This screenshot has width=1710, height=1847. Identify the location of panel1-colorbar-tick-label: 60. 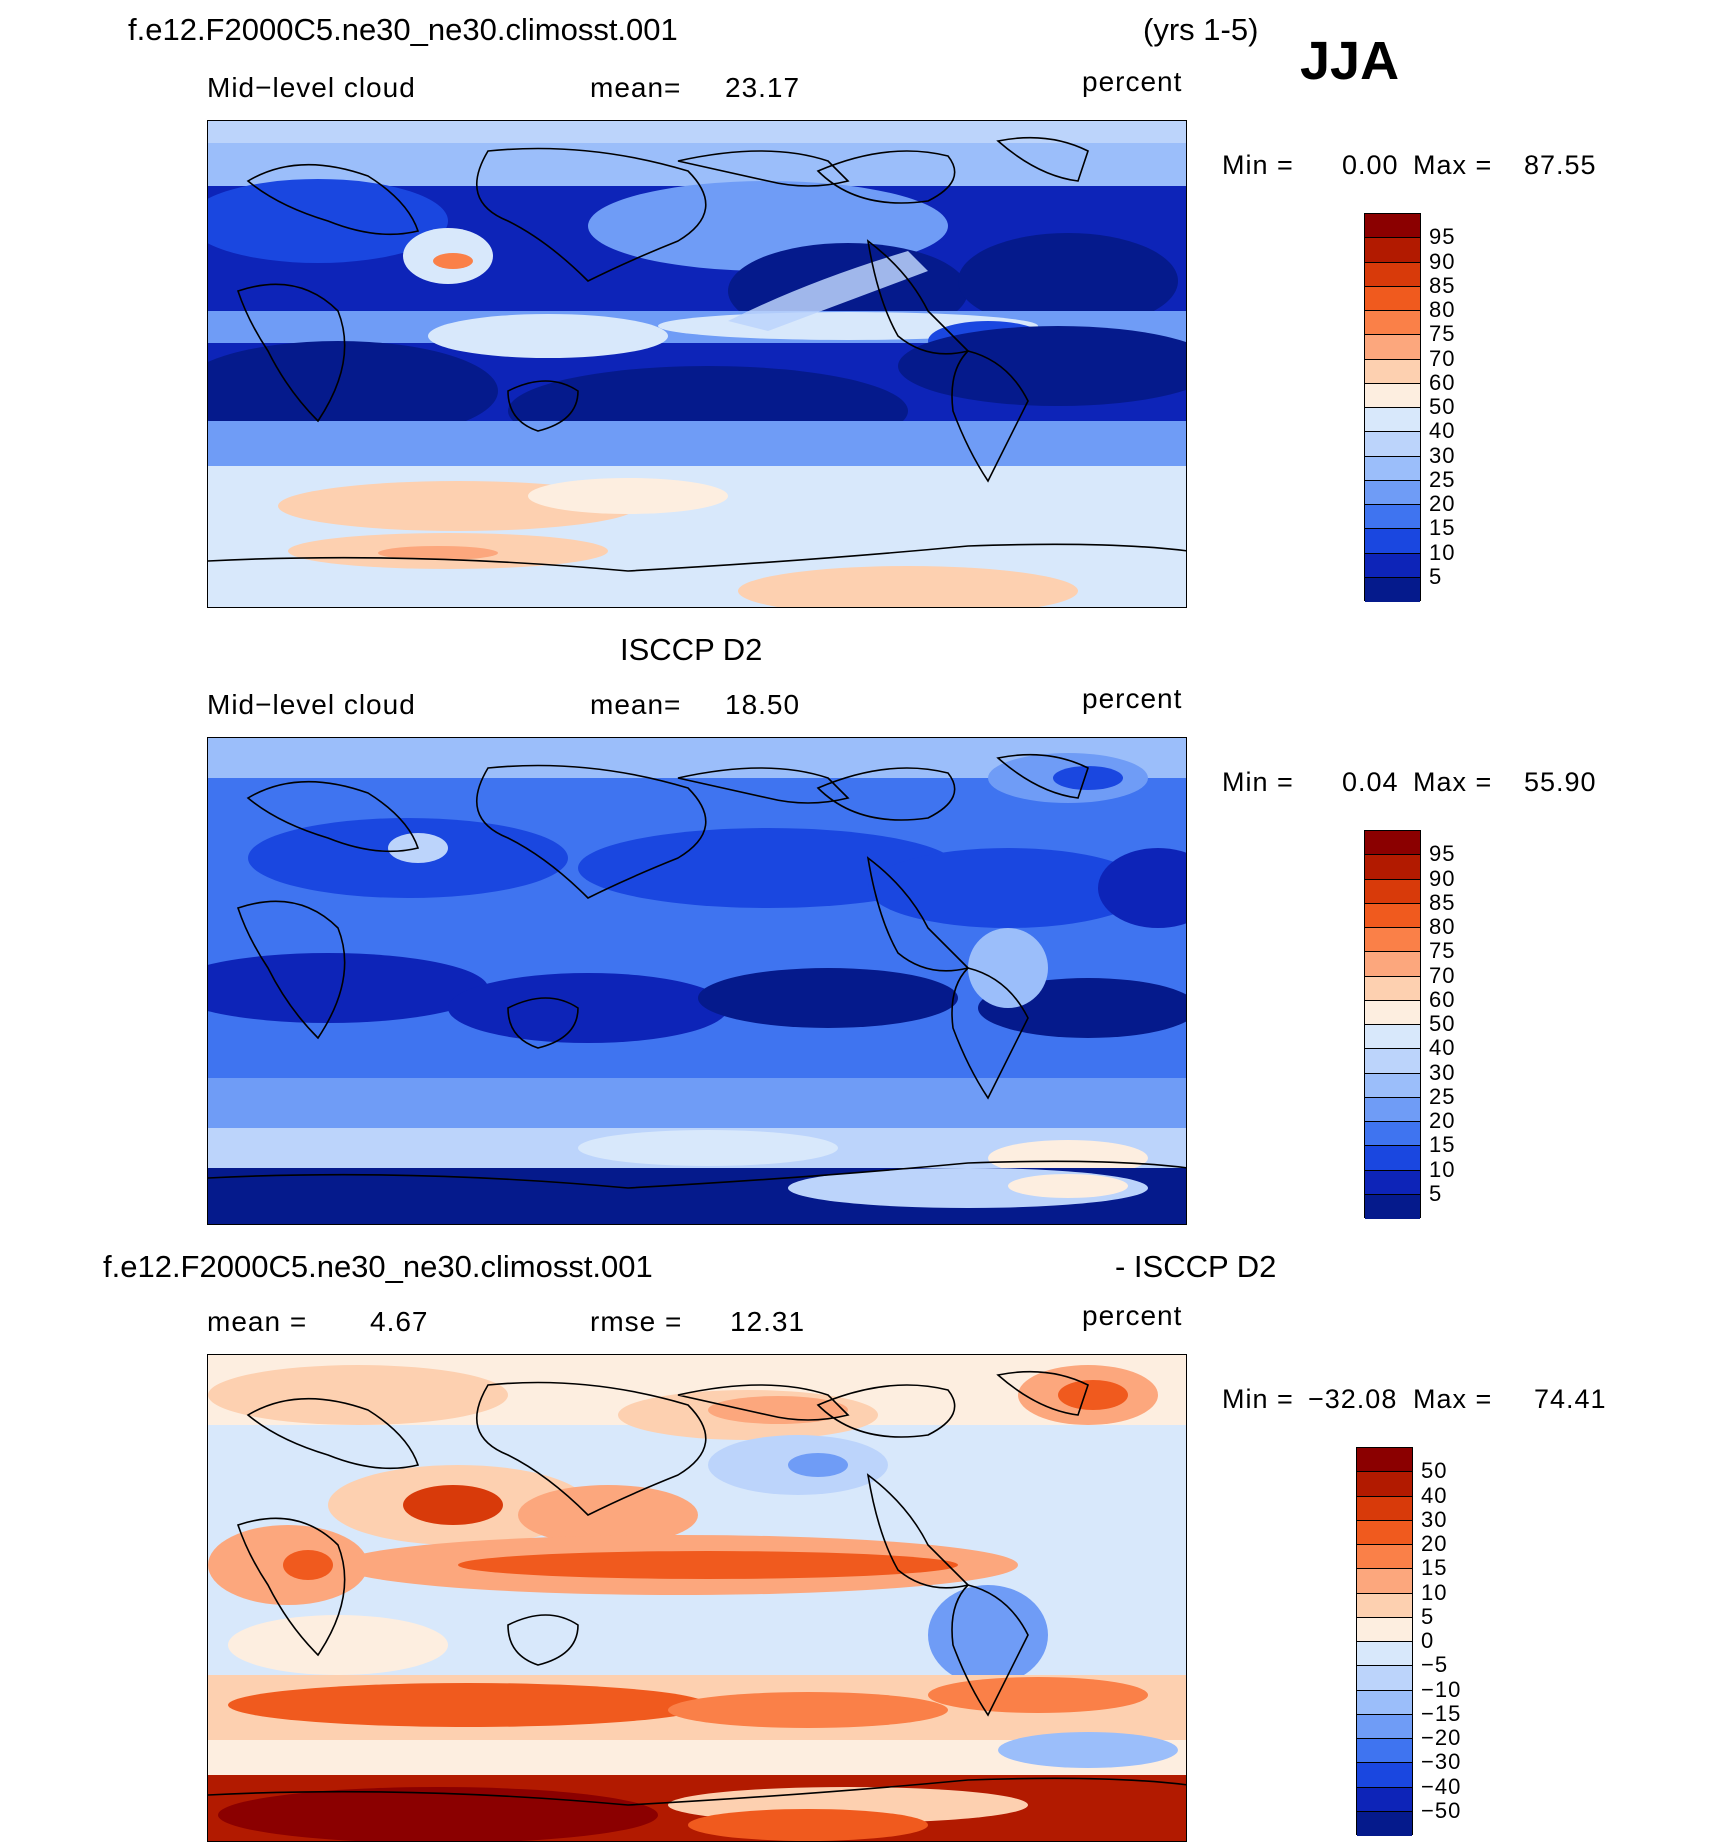
(1442, 382).